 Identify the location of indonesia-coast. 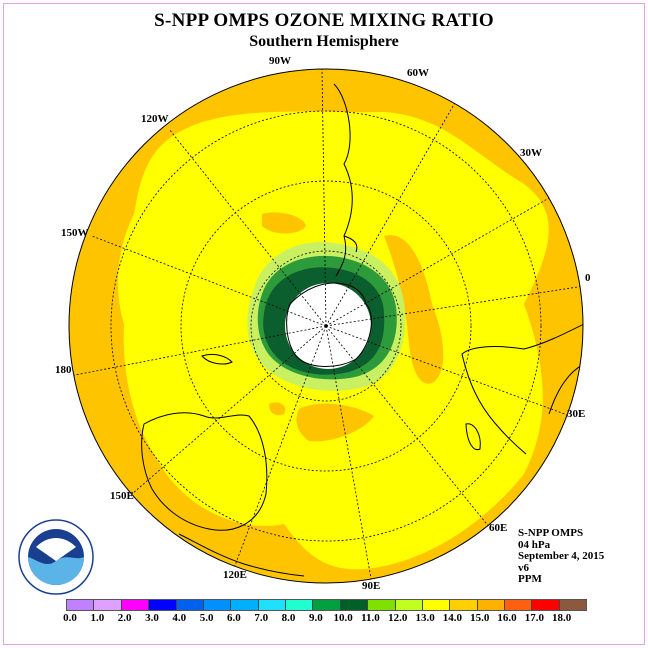
(241, 555).